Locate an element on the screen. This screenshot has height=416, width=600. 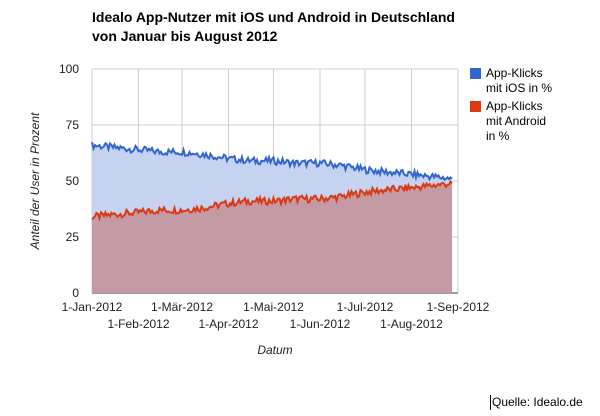
legend-label-android-line-2: mit Android is located at coordinates (516, 121).